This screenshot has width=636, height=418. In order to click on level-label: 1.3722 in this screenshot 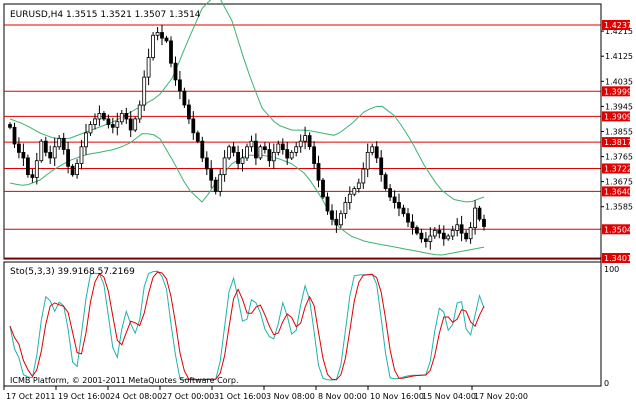, I will do `click(618, 169)`.